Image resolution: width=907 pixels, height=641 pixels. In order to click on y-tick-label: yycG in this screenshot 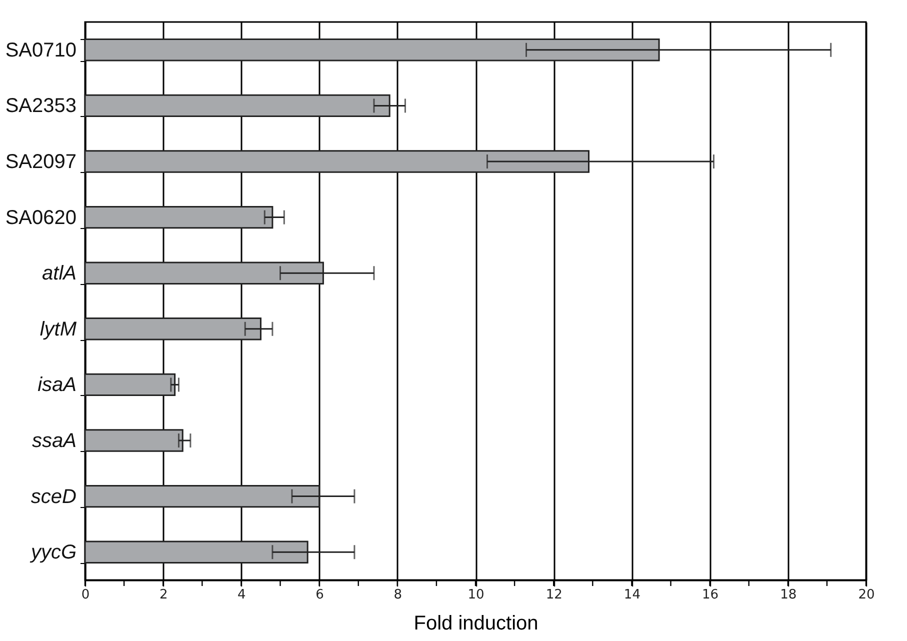, I will do `click(52, 553)`.